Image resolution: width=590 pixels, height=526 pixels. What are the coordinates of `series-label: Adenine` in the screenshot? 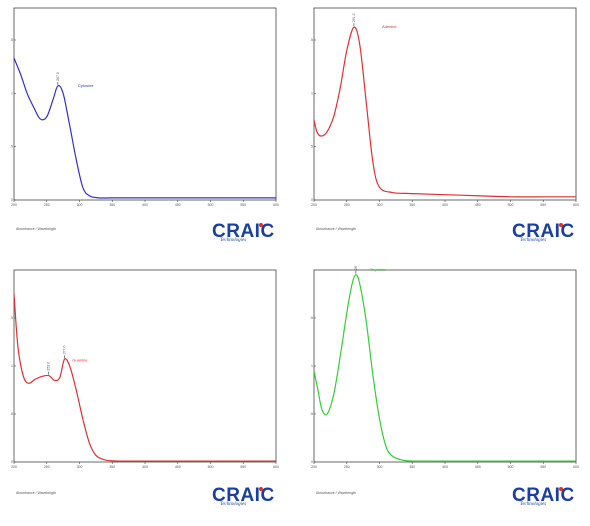 It's located at (389, 26).